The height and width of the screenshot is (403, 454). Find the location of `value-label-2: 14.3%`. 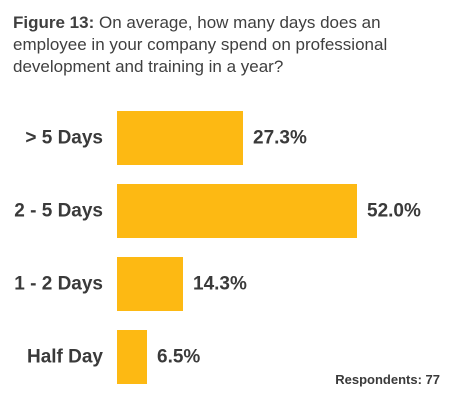

value-label-2: 14.3% is located at coordinates (220, 284).